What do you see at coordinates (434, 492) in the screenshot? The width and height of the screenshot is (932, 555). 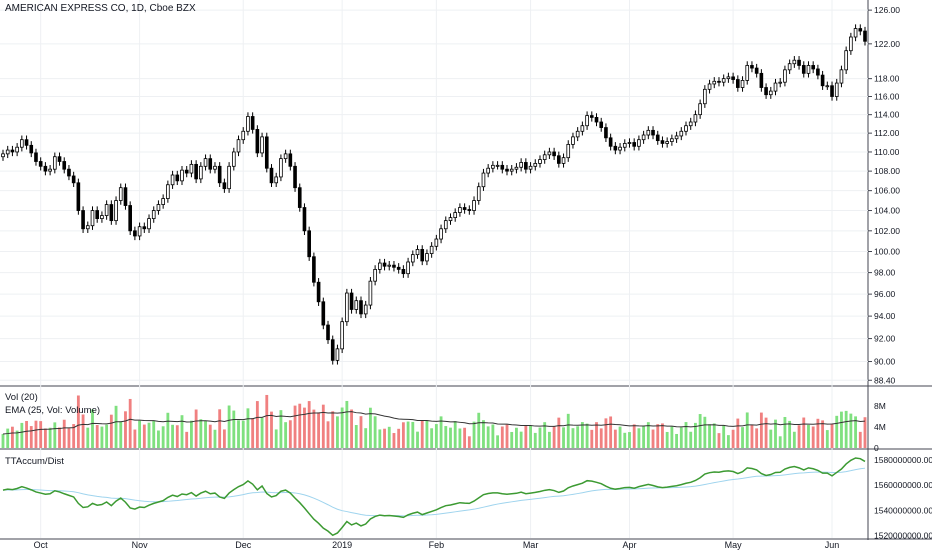 I see `accum-signal-line` at bounding box center [434, 492].